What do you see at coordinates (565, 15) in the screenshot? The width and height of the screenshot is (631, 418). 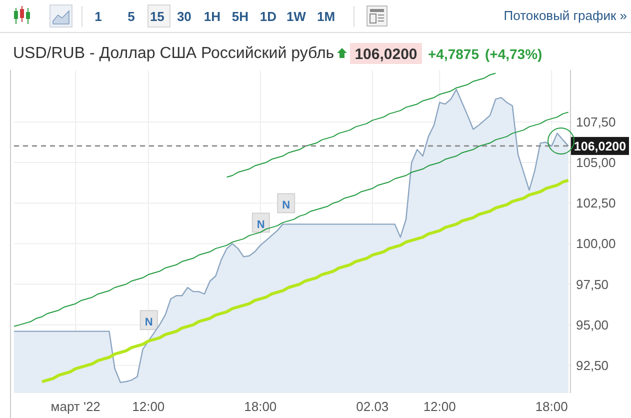 I see `text: Потоковый график »` at bounding box center [565, 15].